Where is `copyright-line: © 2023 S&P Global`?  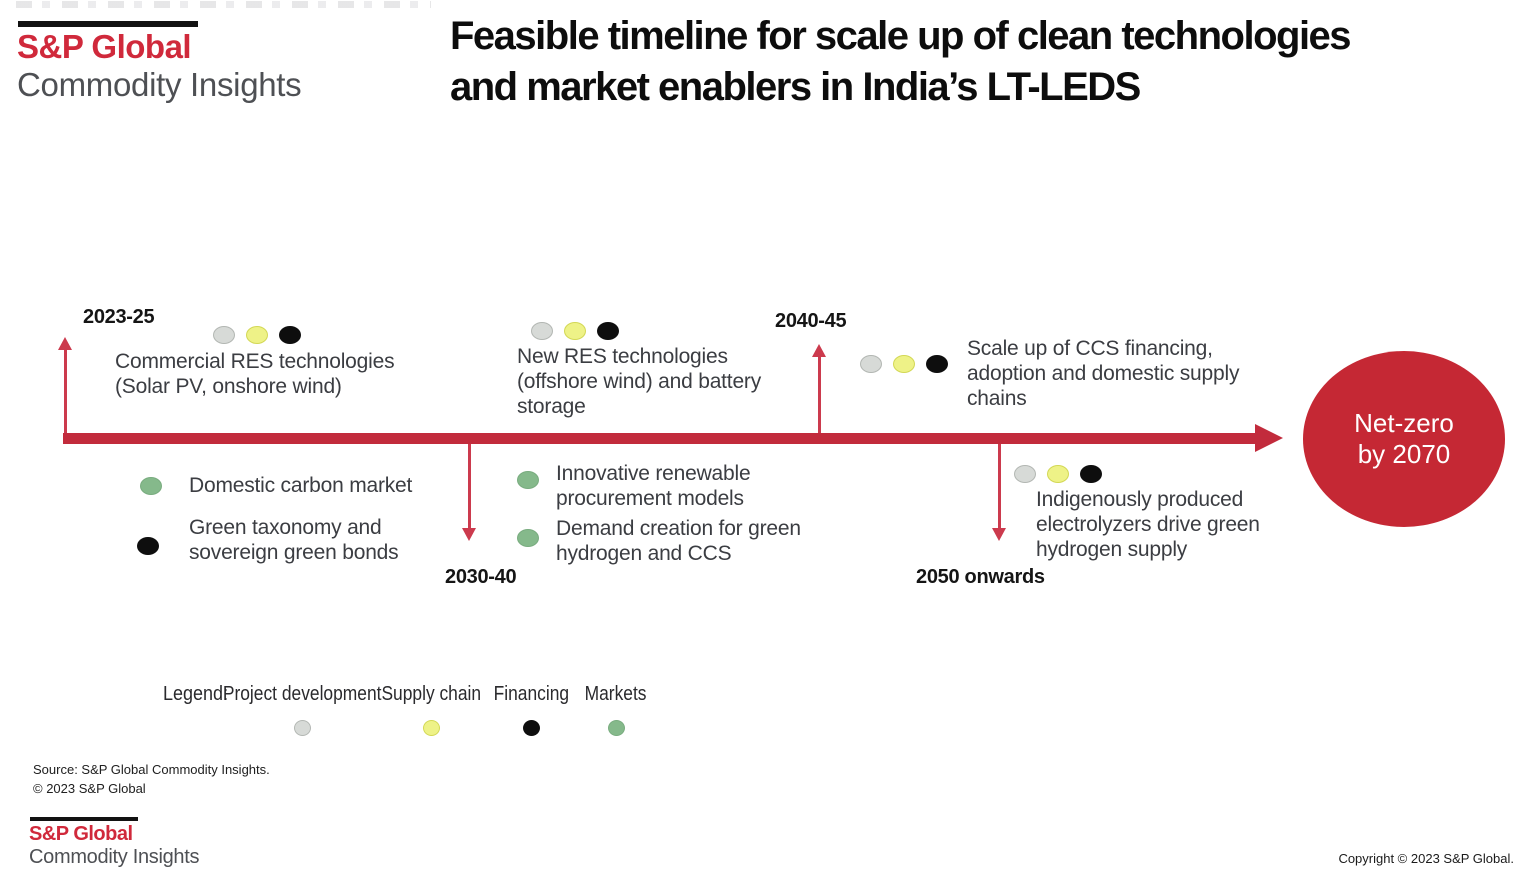
copyright-line: © 2023 S&P Global is located at coordinates (89, 788).